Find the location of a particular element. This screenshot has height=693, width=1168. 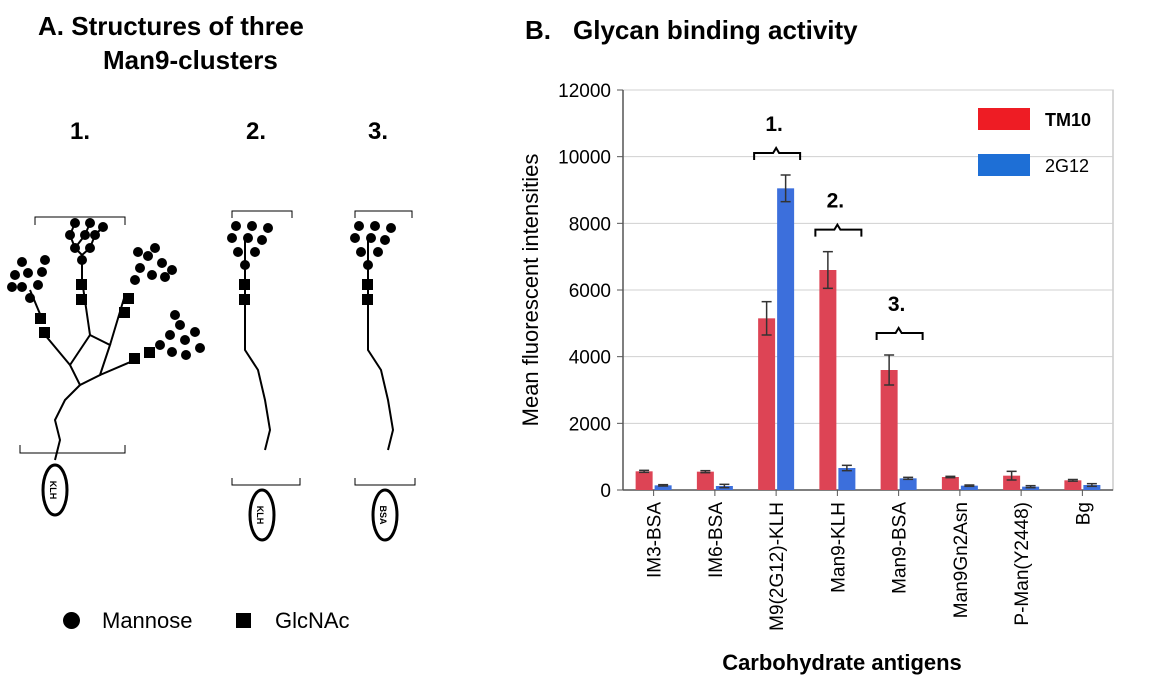

panel-a-title-line2: Man9-clusters is located at coordinates (190, 60).